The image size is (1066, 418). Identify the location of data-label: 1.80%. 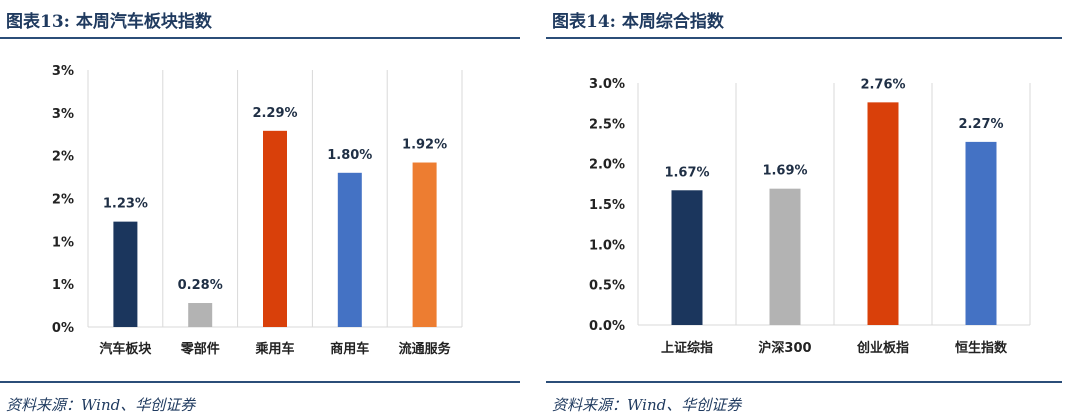
(349, 155).